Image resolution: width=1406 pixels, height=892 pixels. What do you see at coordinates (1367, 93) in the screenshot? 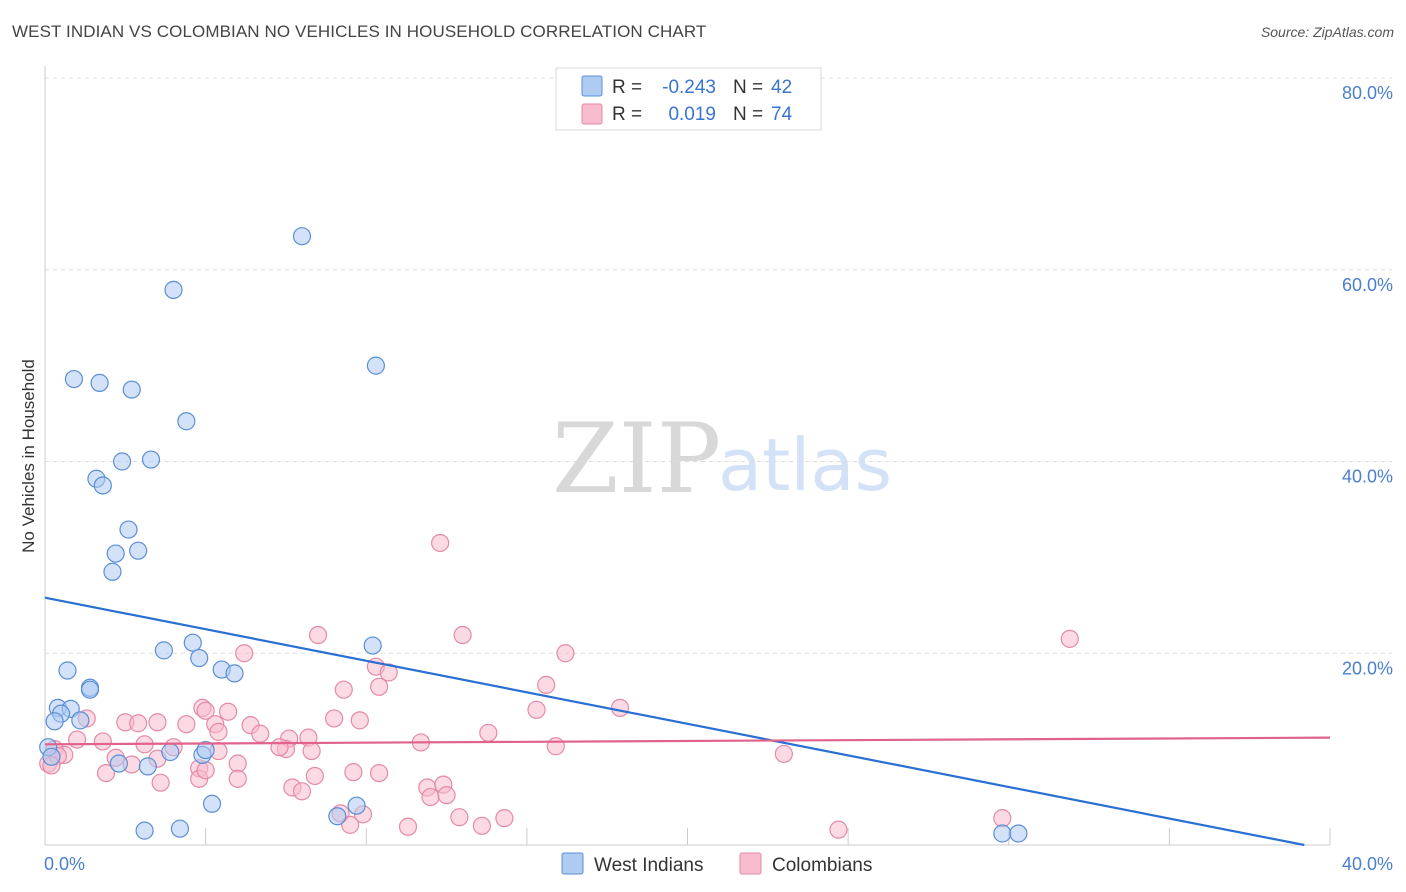
I see `y-tick-label: 80.0%` at bounding box center [1367, 93].